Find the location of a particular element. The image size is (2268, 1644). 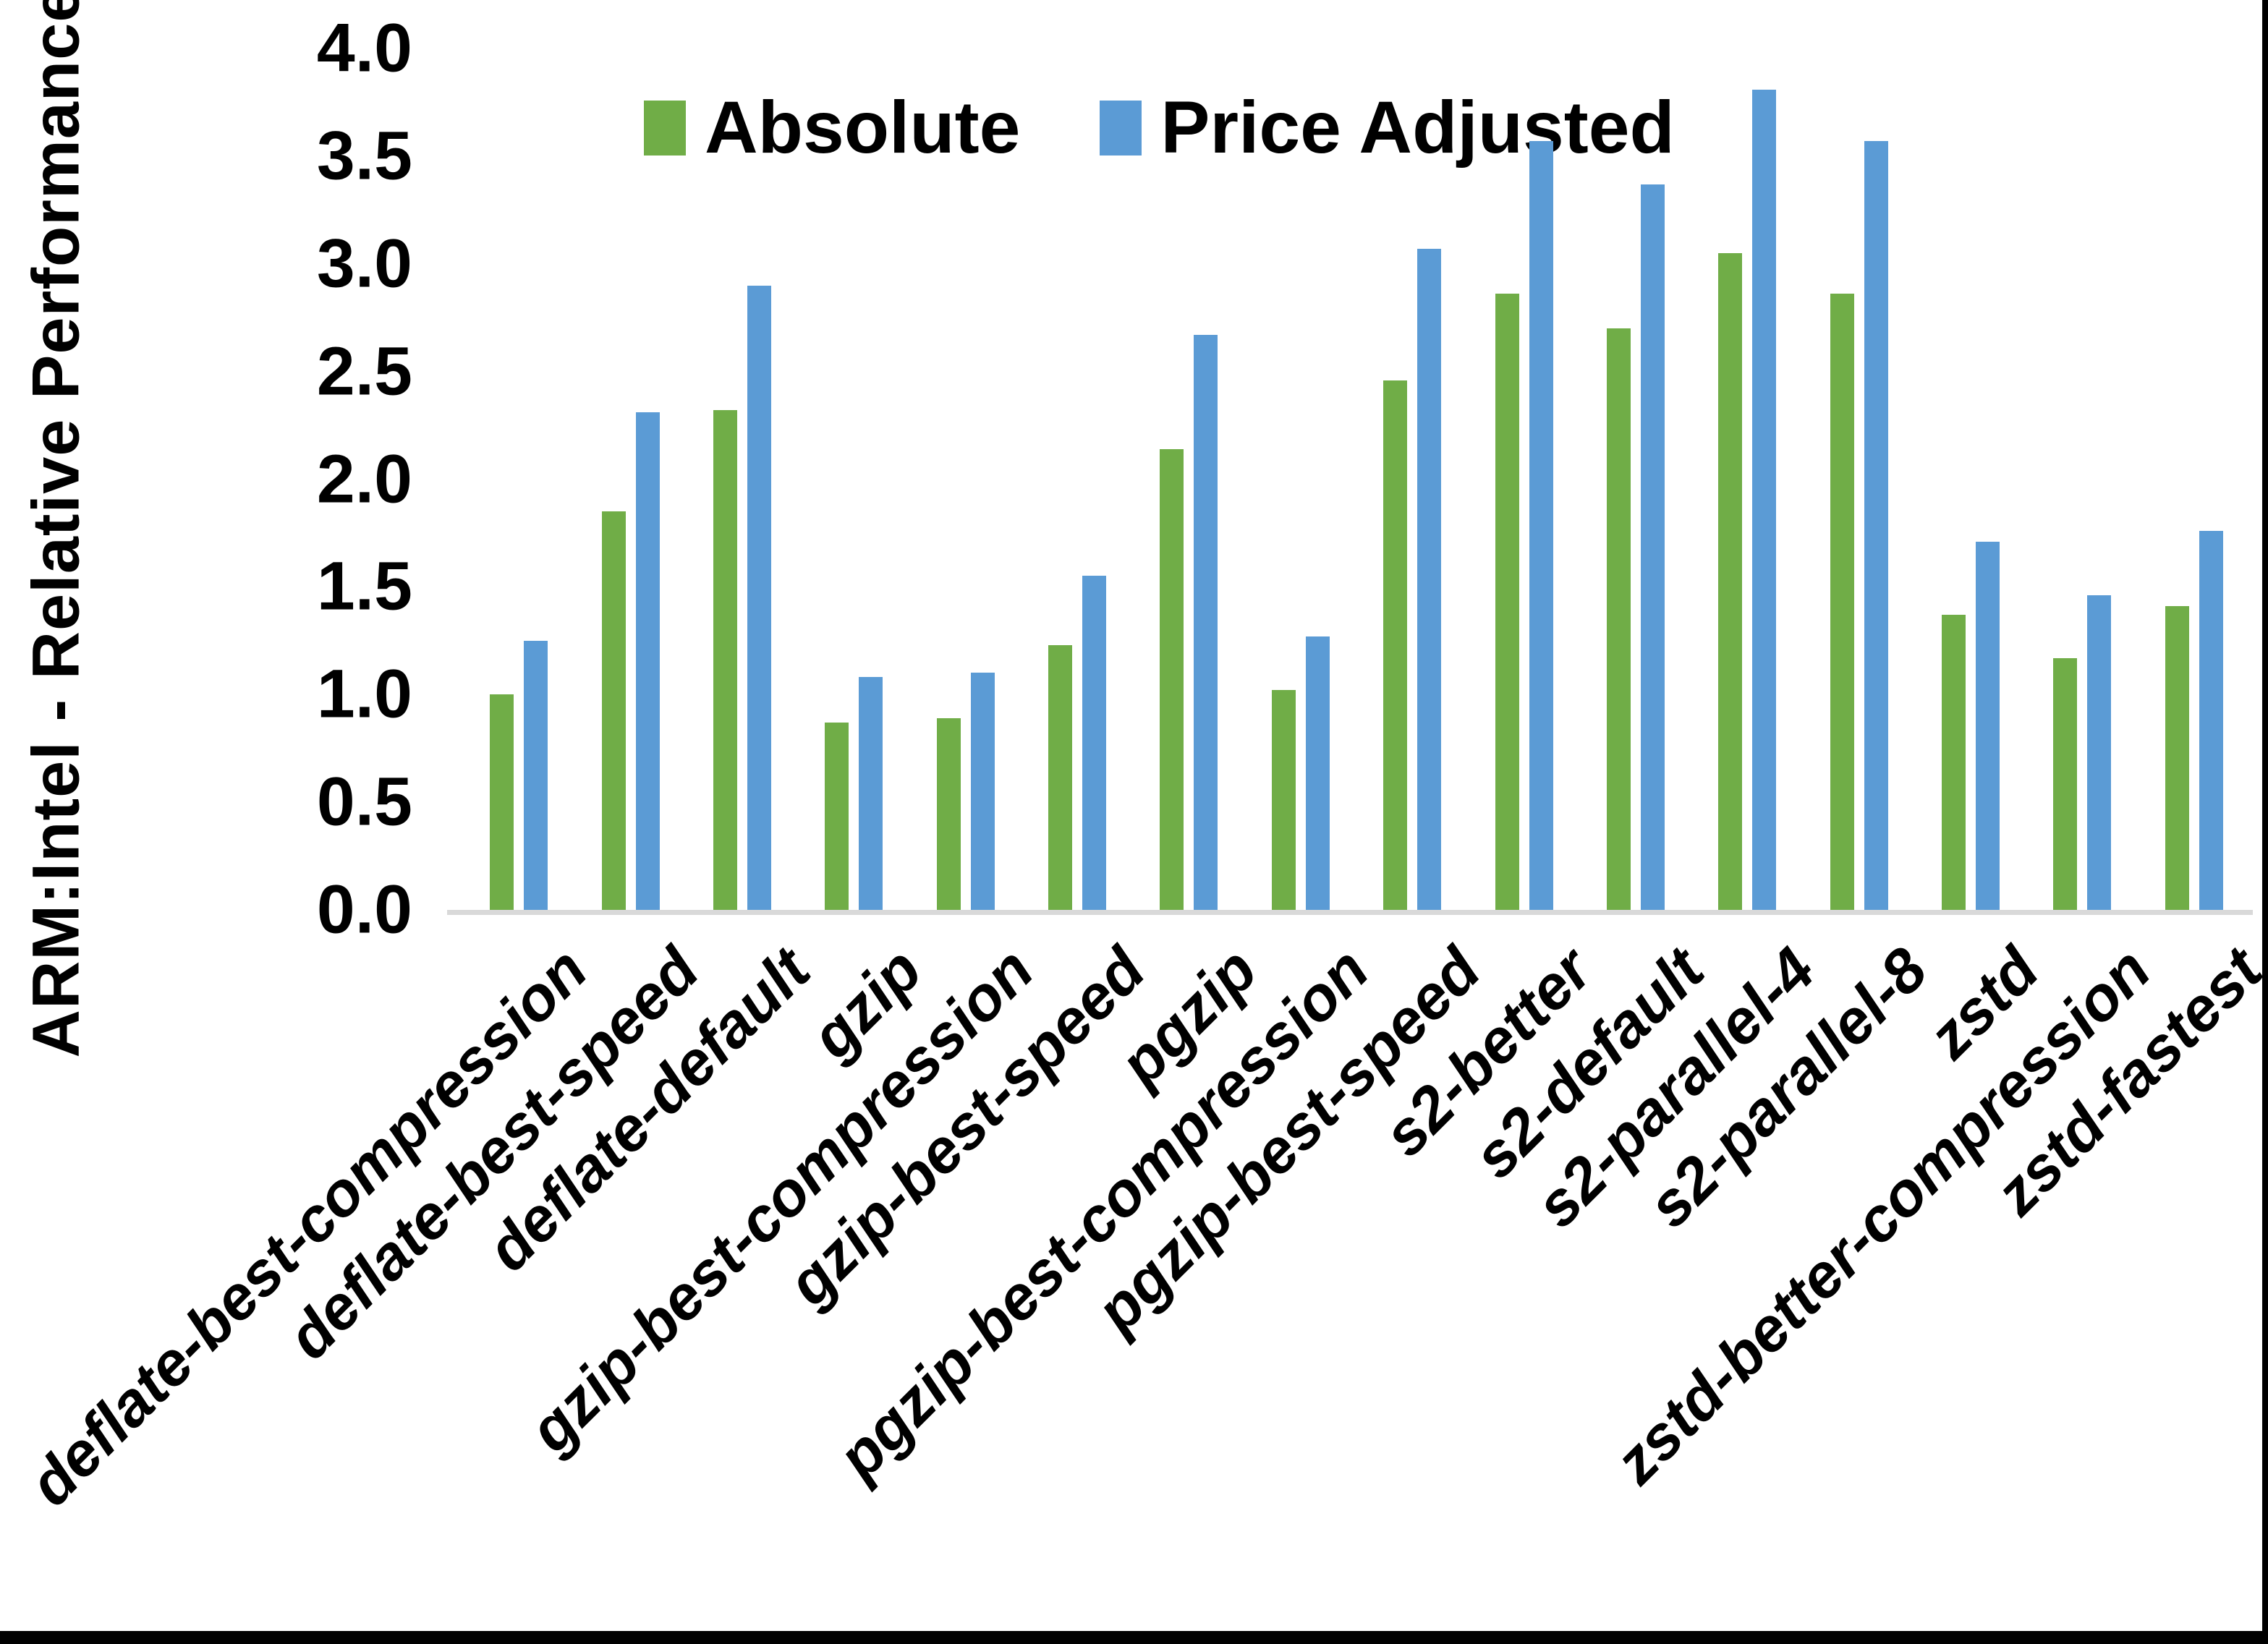

bar-price-adjusted-zstd-better-compression is located at coordinates (2099, 752).